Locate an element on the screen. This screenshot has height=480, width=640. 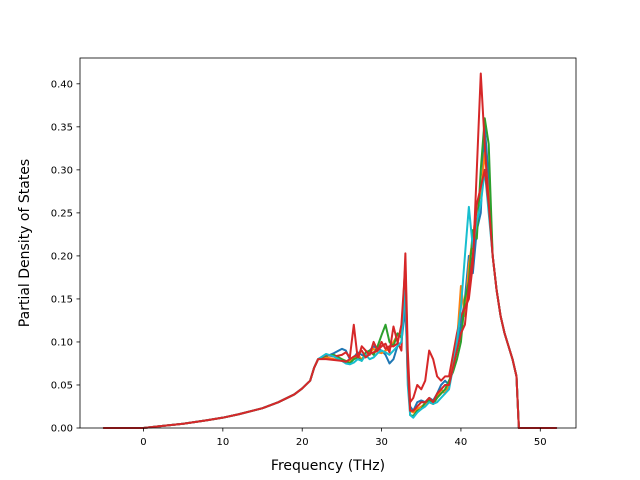
y-tick-label: 0.30 is located at coordinates (62, 170).